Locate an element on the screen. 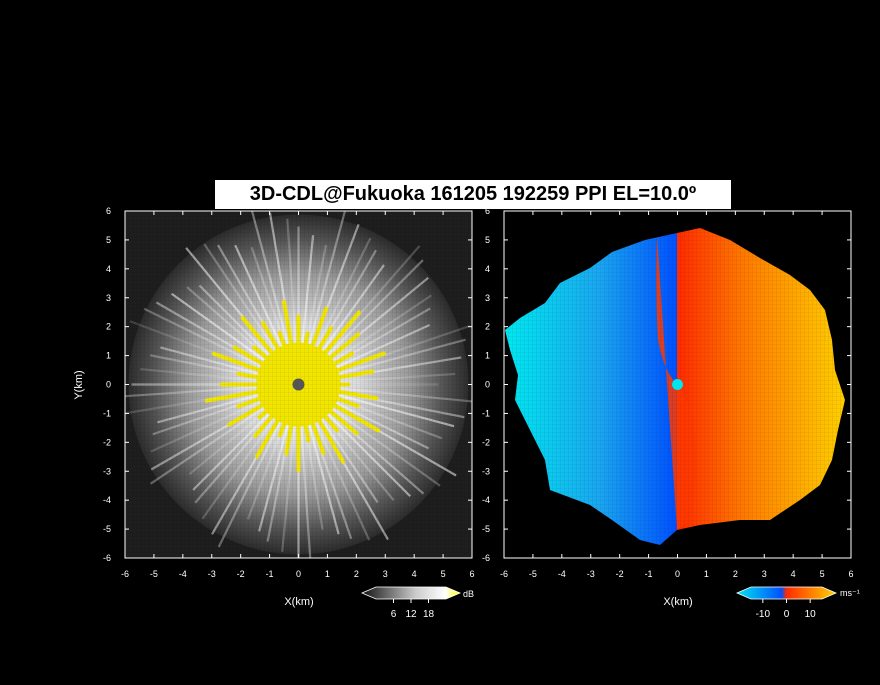 The image size is (880, 685). velocity-ytick-label: 2 is located at coordinates (487, 327).